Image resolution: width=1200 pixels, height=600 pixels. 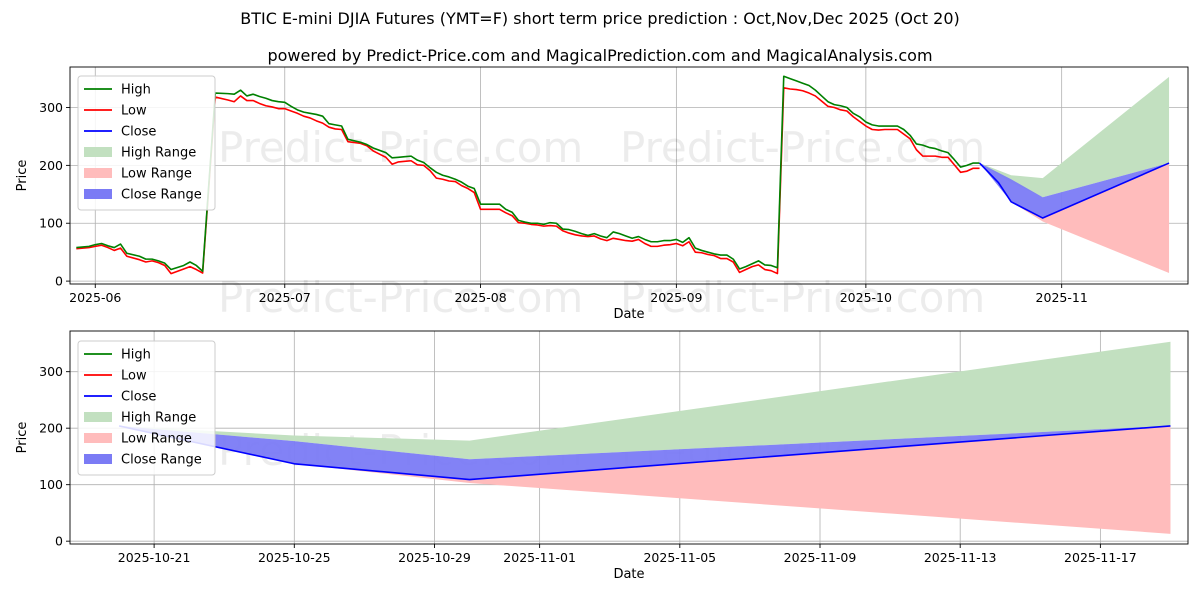 What do you see at coordinates (480, 297) in the screenshot?
I see `x-tick-label: 2025-08` at bounding box center [480, 297].